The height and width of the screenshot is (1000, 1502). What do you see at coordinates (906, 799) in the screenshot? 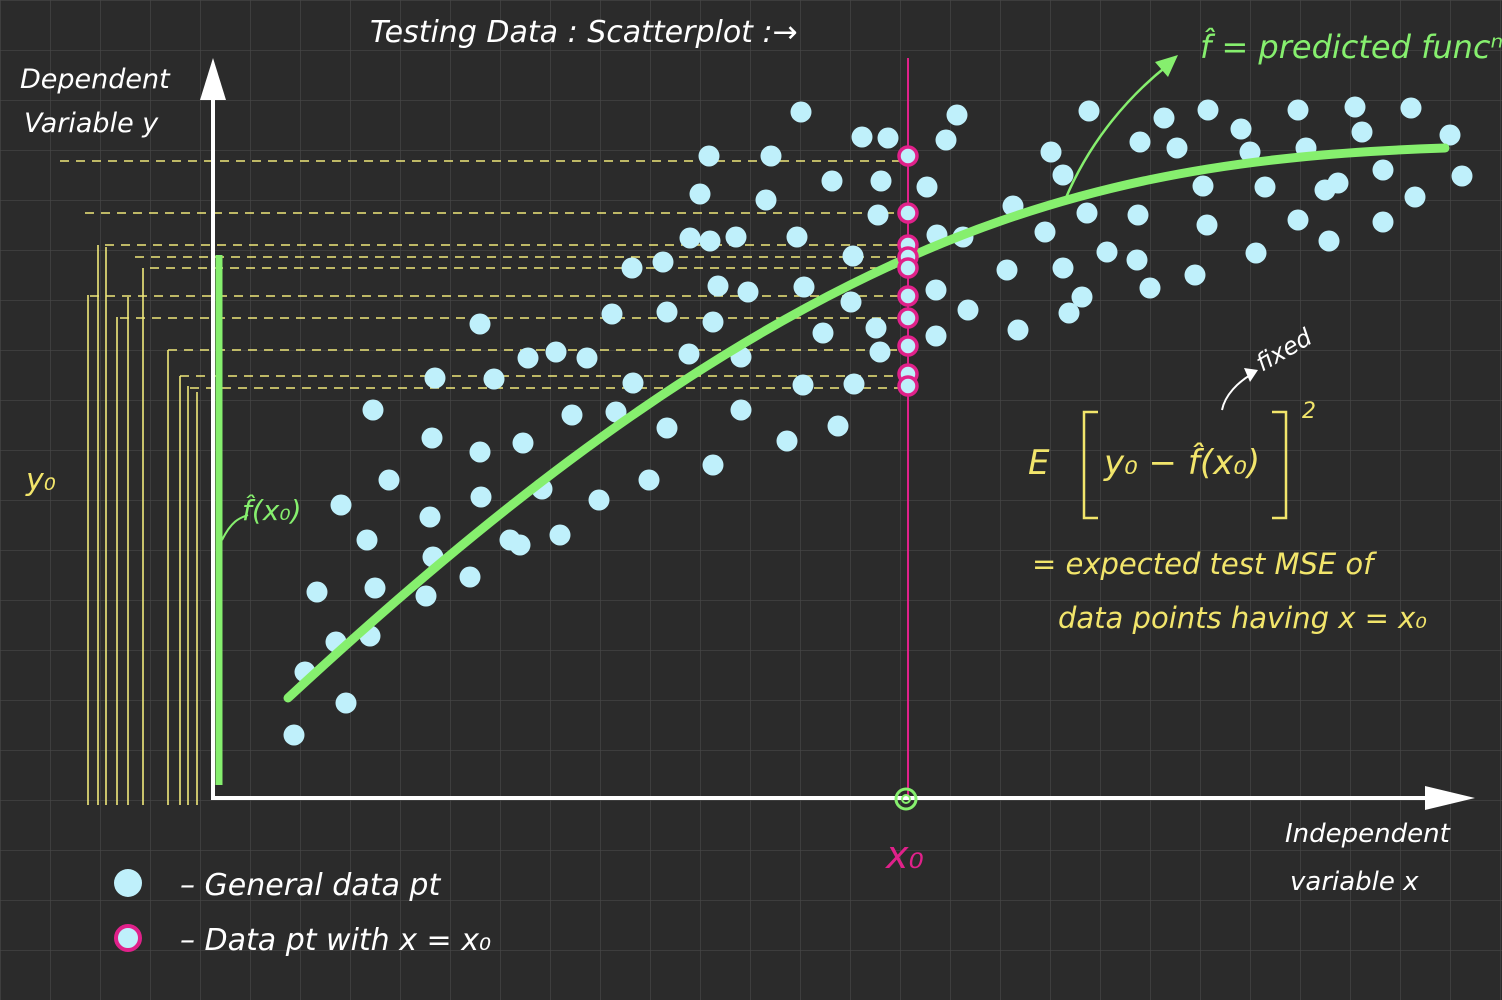
I see `x0-axis-marker` at bounding box center [906, 799].